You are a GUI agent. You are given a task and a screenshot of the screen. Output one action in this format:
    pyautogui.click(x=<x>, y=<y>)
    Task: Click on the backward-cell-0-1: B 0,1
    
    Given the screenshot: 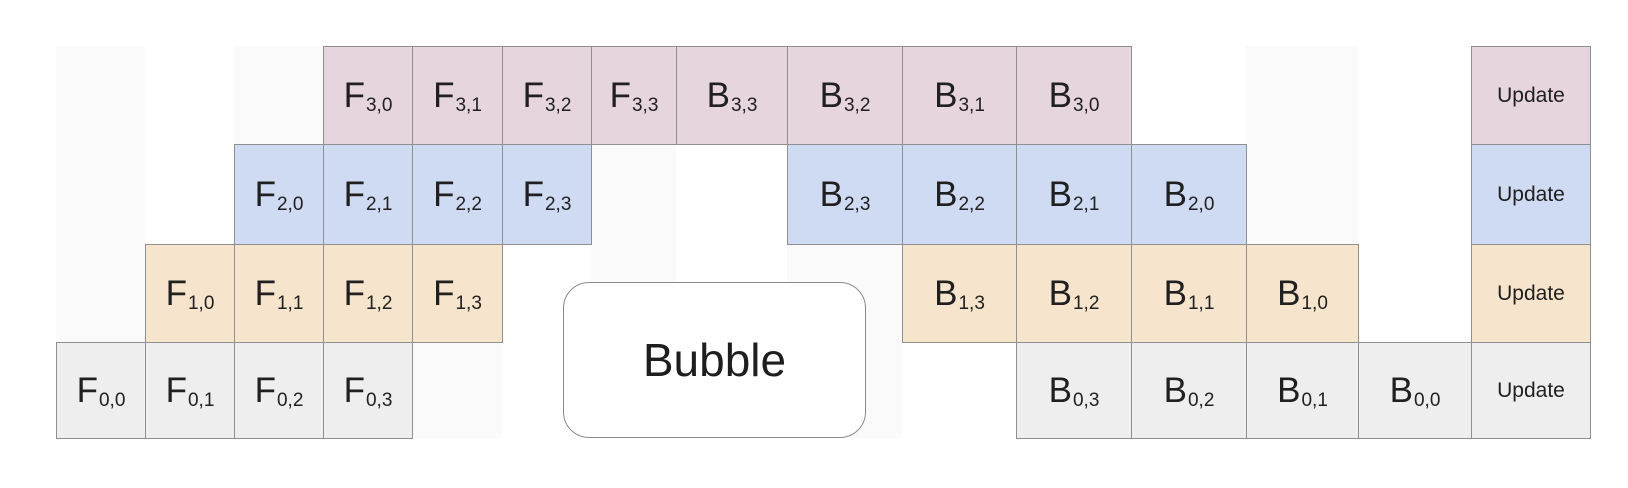 What is the action you would take?
    pyautogui.click(x=1302, y=390)
    